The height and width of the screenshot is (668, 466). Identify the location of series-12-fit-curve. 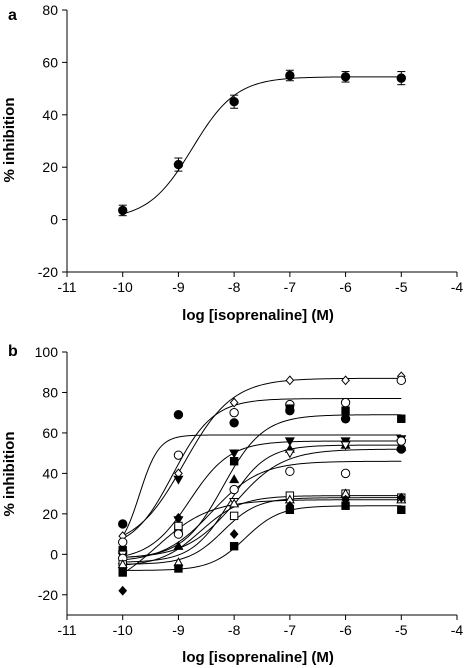
(262, 538).